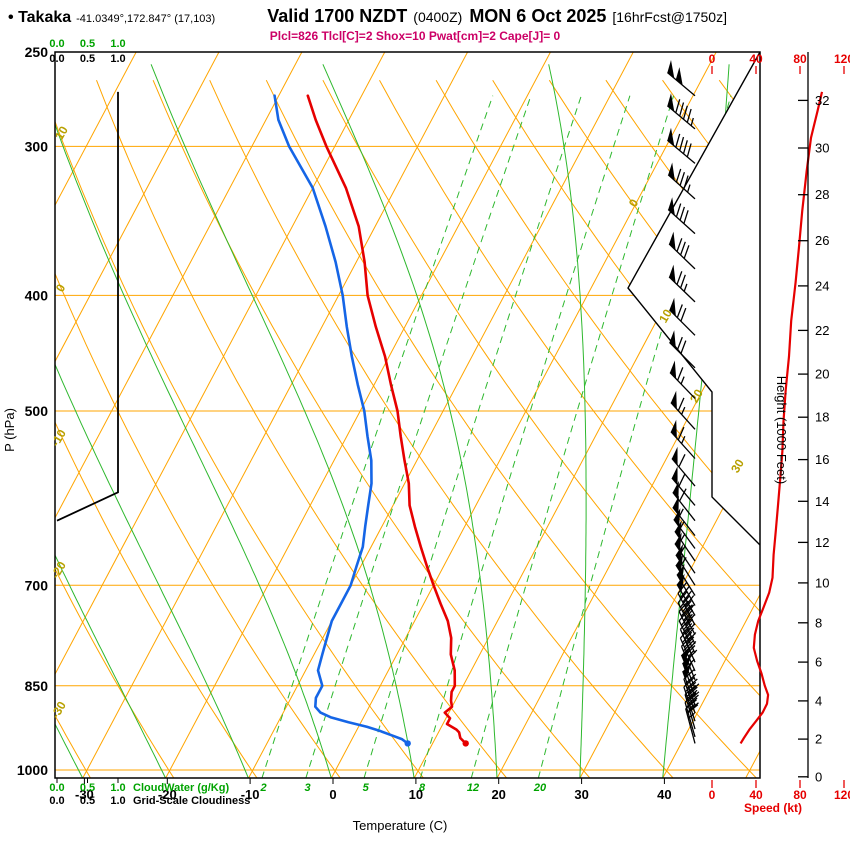 The image size is (850, 860). Describe the element at coordinates (146, 19) in the screenshot. I see `station-coords: -41.0349°,172.847° (17,103)` at that location.